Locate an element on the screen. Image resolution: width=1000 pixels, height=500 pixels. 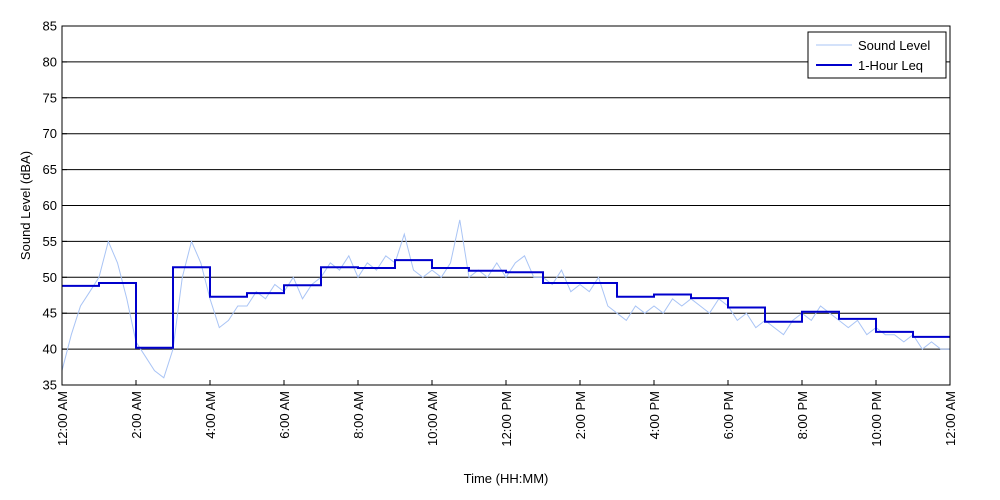
y-tick-label-80: 80 is located at coordinates (50, 61).